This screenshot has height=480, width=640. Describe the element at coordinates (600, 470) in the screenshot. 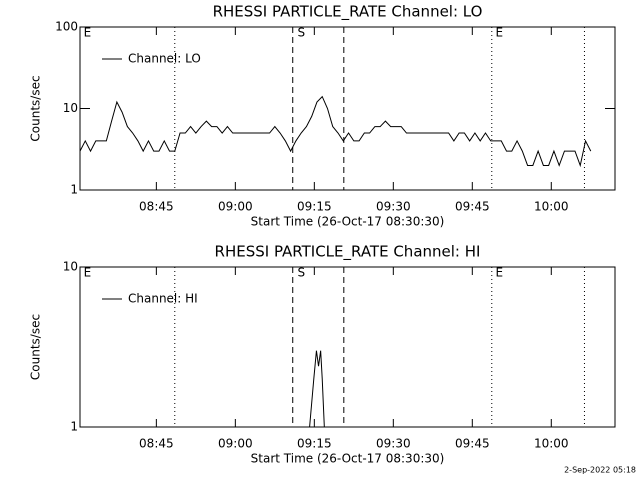

I see `footer: 2-Sep-2022 05:18` at that location.